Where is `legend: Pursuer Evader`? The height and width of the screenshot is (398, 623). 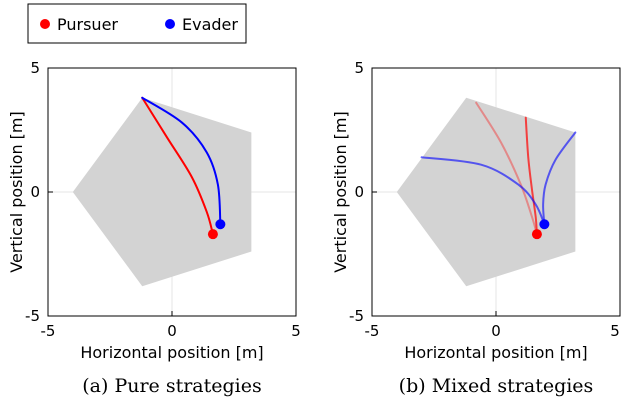
legend: Pursuer Evader is located at coordinates (137, 23).